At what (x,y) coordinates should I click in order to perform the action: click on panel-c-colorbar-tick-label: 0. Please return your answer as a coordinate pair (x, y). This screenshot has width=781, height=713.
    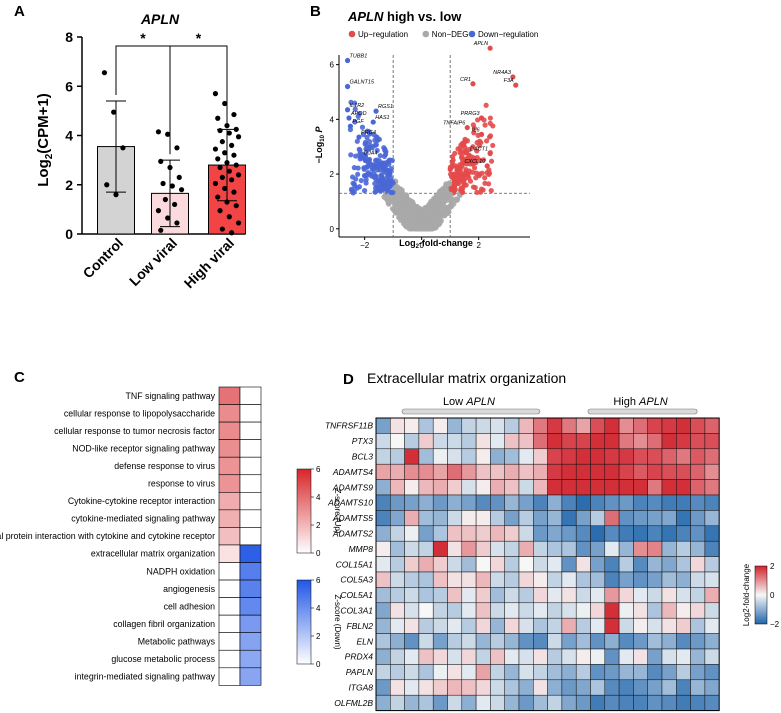
    Looking at the image, I should click on (318, 553).